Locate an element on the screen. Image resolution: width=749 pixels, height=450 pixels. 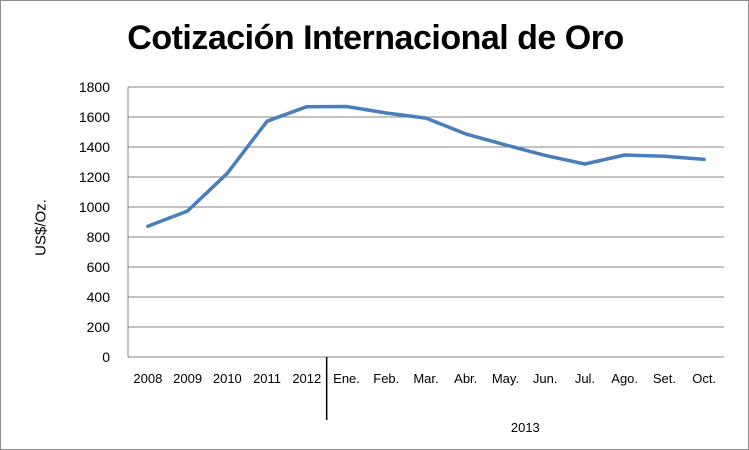
chart-title: Cotización Internacional de Oro is located at coordinates (375, 38).